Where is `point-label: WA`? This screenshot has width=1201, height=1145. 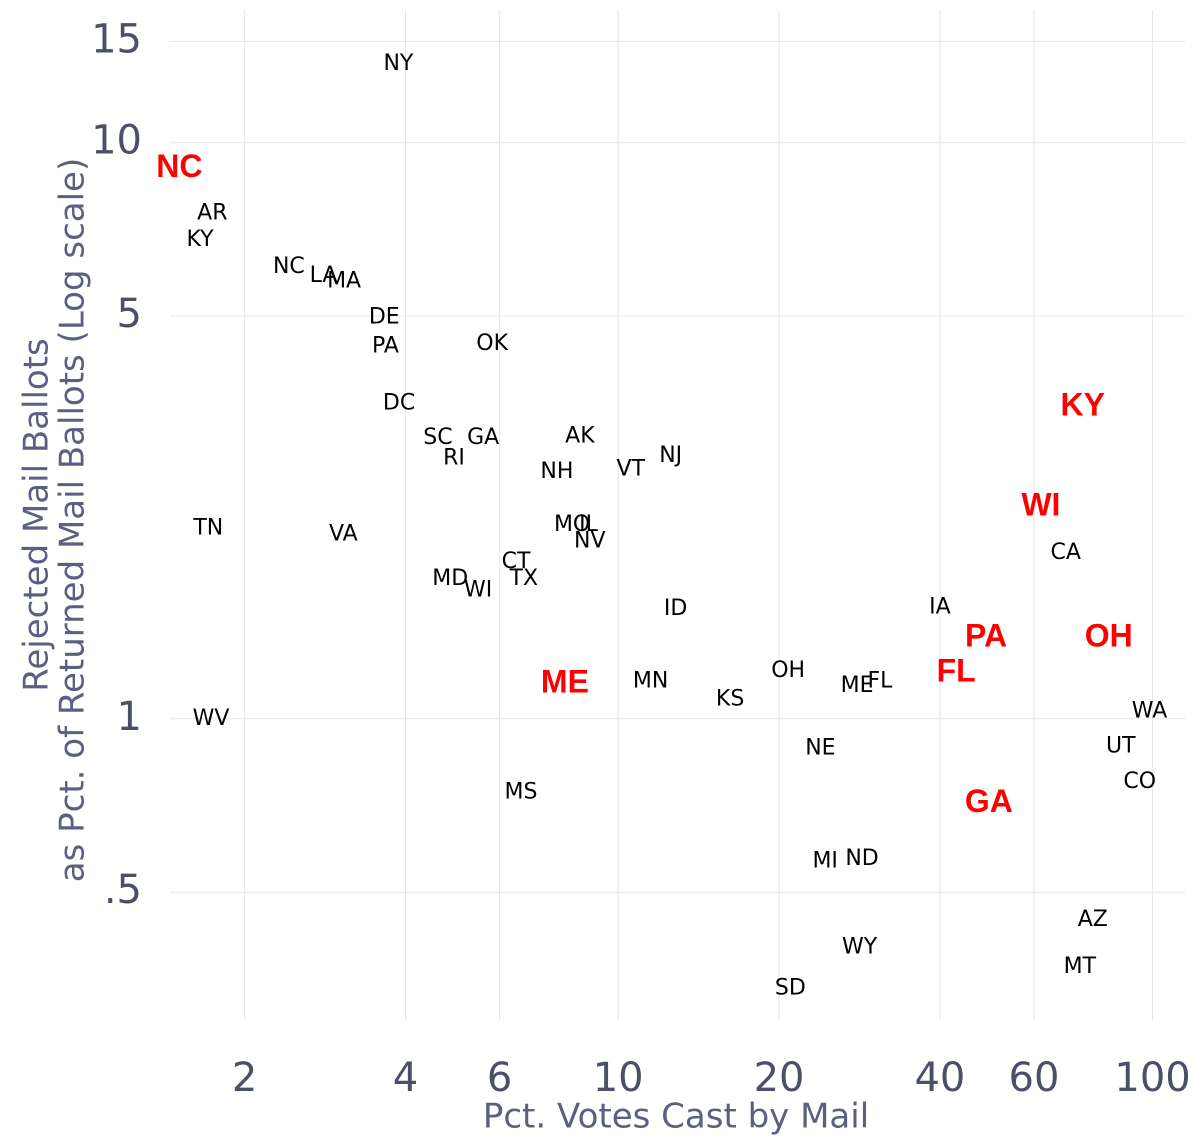 point-label: WA is located at coordinates (1150, 710).